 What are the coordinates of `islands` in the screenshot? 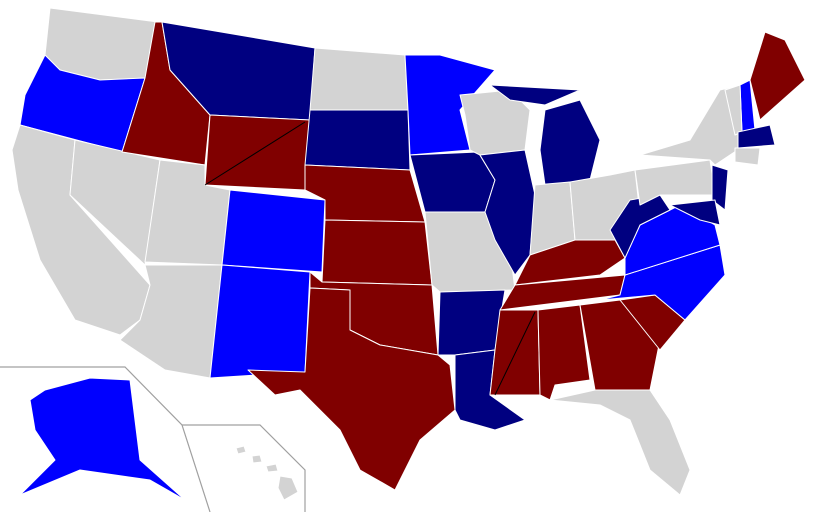 It's located at (267, 473).